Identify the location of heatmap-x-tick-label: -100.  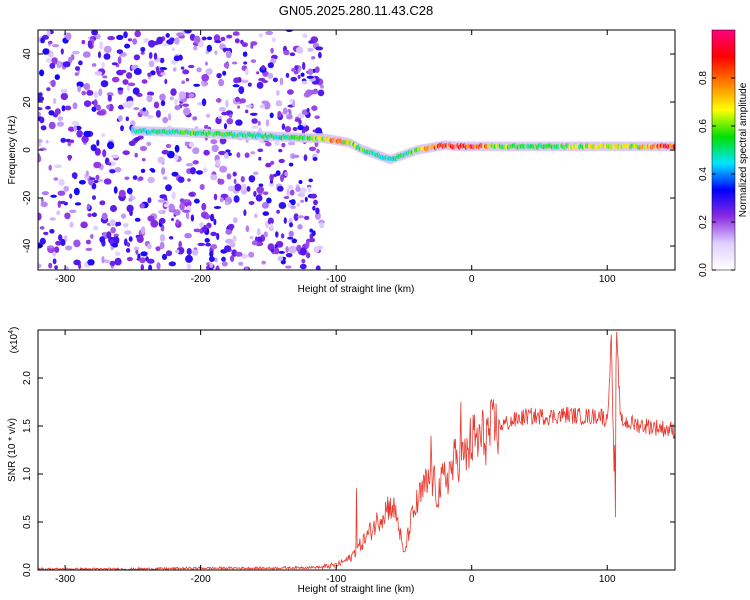
(336, 279).